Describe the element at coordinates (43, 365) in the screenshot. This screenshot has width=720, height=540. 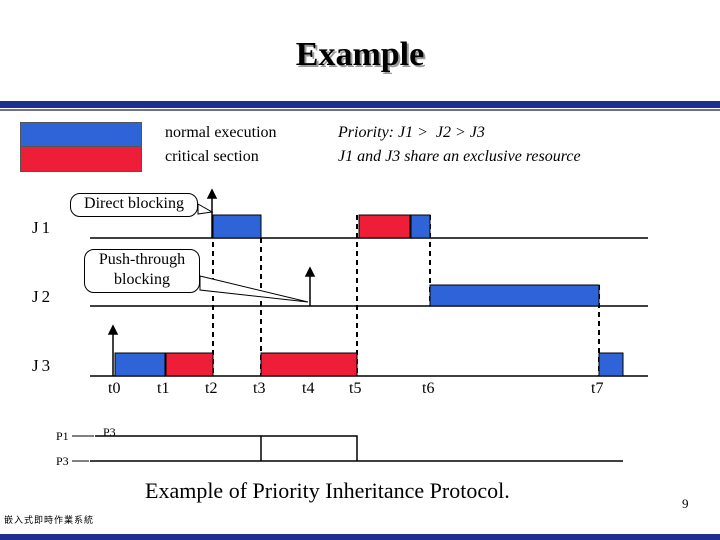
I see `j3-label: J3` at that location.